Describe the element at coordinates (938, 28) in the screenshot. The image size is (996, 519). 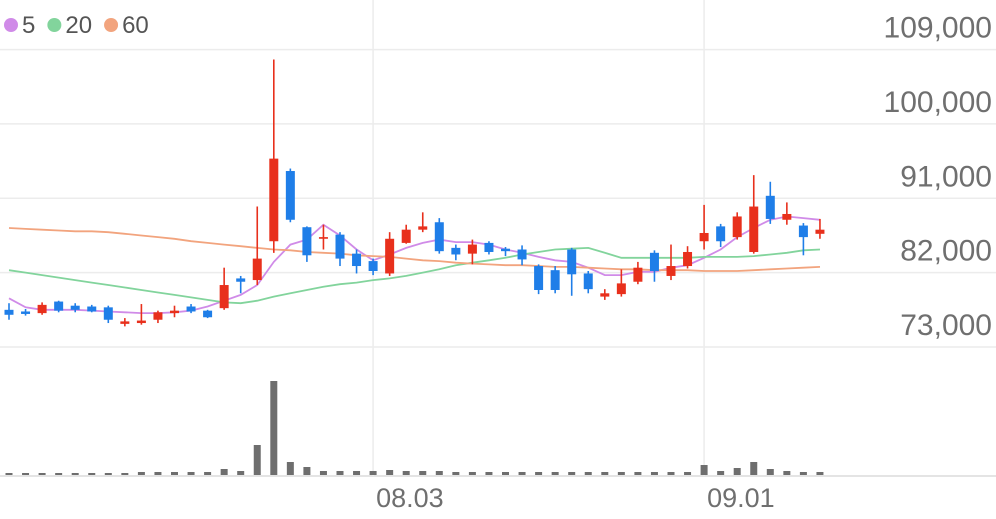
I see `y-tick-label: 109,000` at that location.